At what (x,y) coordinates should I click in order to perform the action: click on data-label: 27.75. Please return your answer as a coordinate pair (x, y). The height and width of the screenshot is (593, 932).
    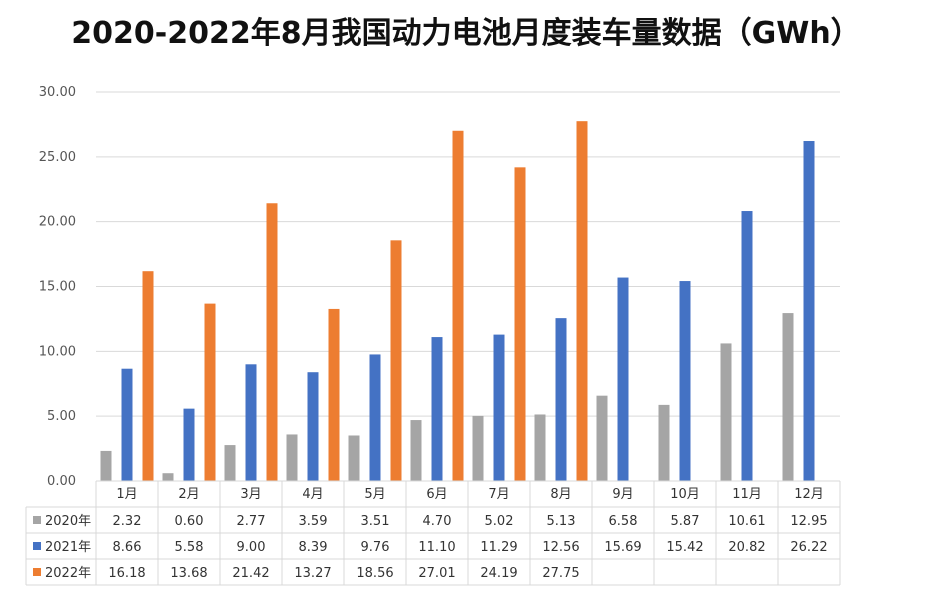
    Looking at the image, I should click on (560, 573).